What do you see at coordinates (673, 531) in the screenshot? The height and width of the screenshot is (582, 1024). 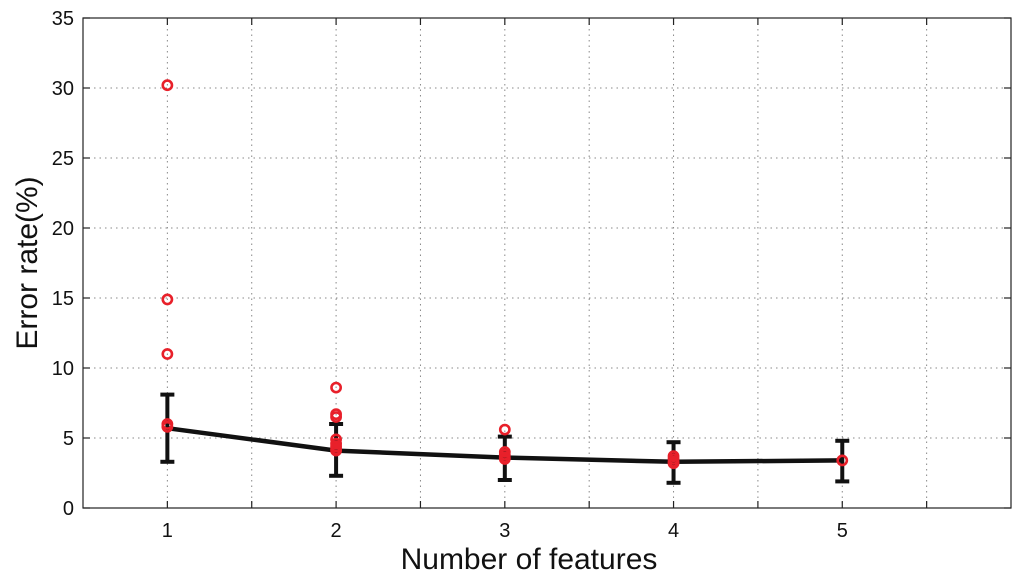 I see `x-tick-label: 4` at bounding box center [673, 531].